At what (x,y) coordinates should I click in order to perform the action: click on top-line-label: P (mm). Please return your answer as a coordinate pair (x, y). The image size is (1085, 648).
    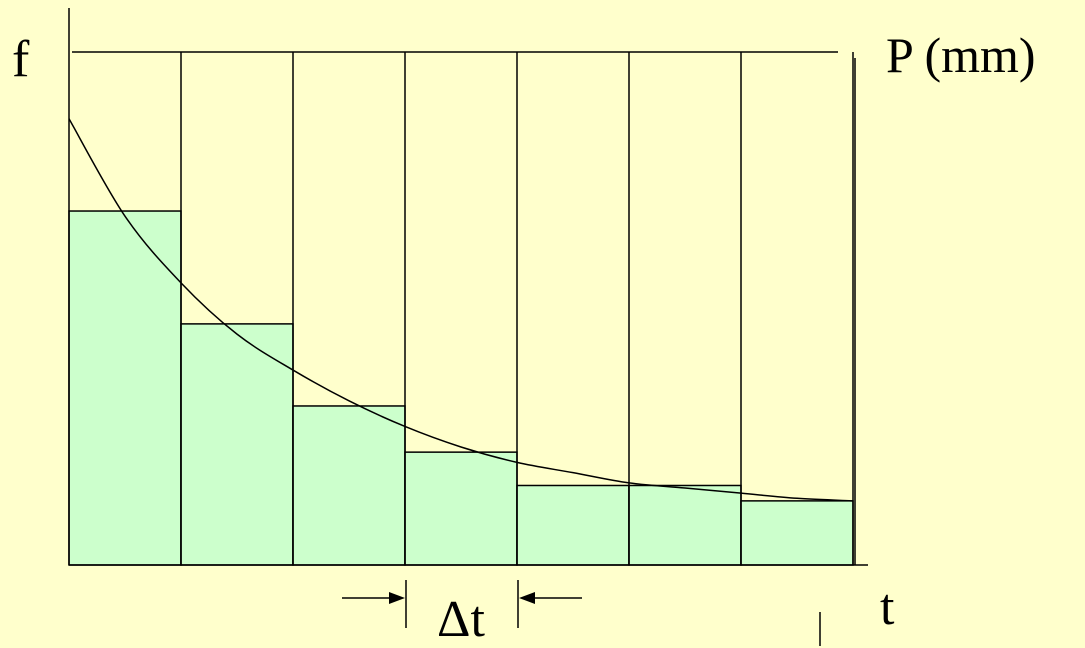
    Looking at the image, I should click on (961, 55).